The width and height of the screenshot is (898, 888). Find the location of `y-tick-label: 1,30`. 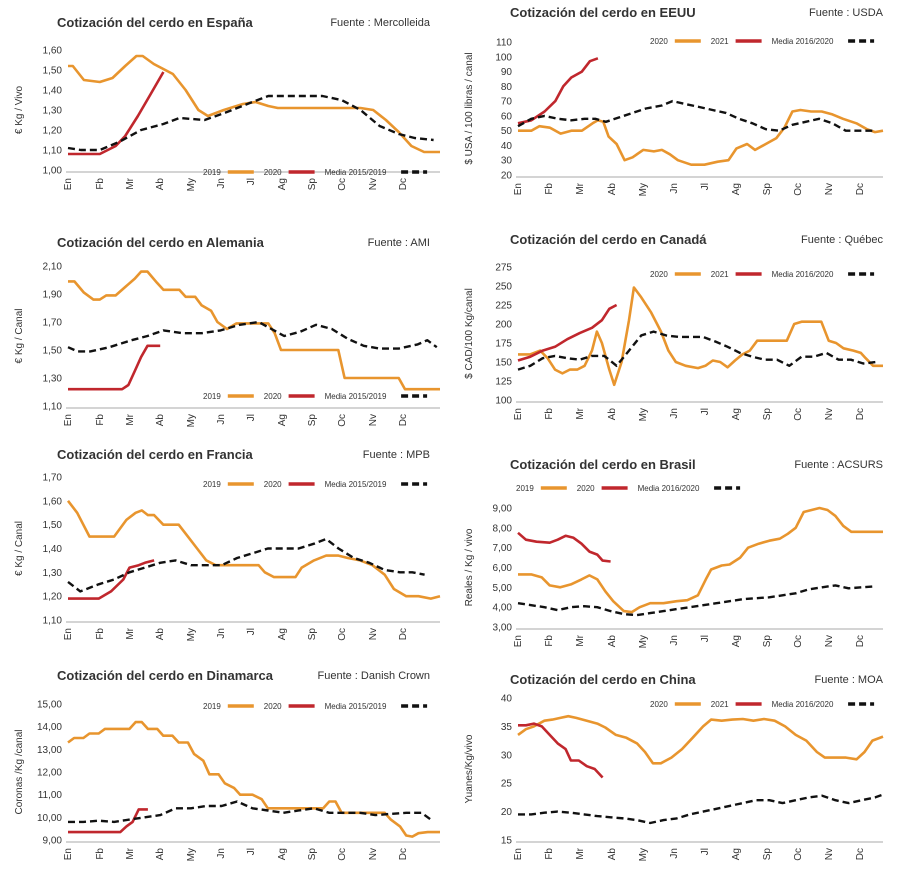

y-tick-label: 1,30 is located at coordinates (53, 379).